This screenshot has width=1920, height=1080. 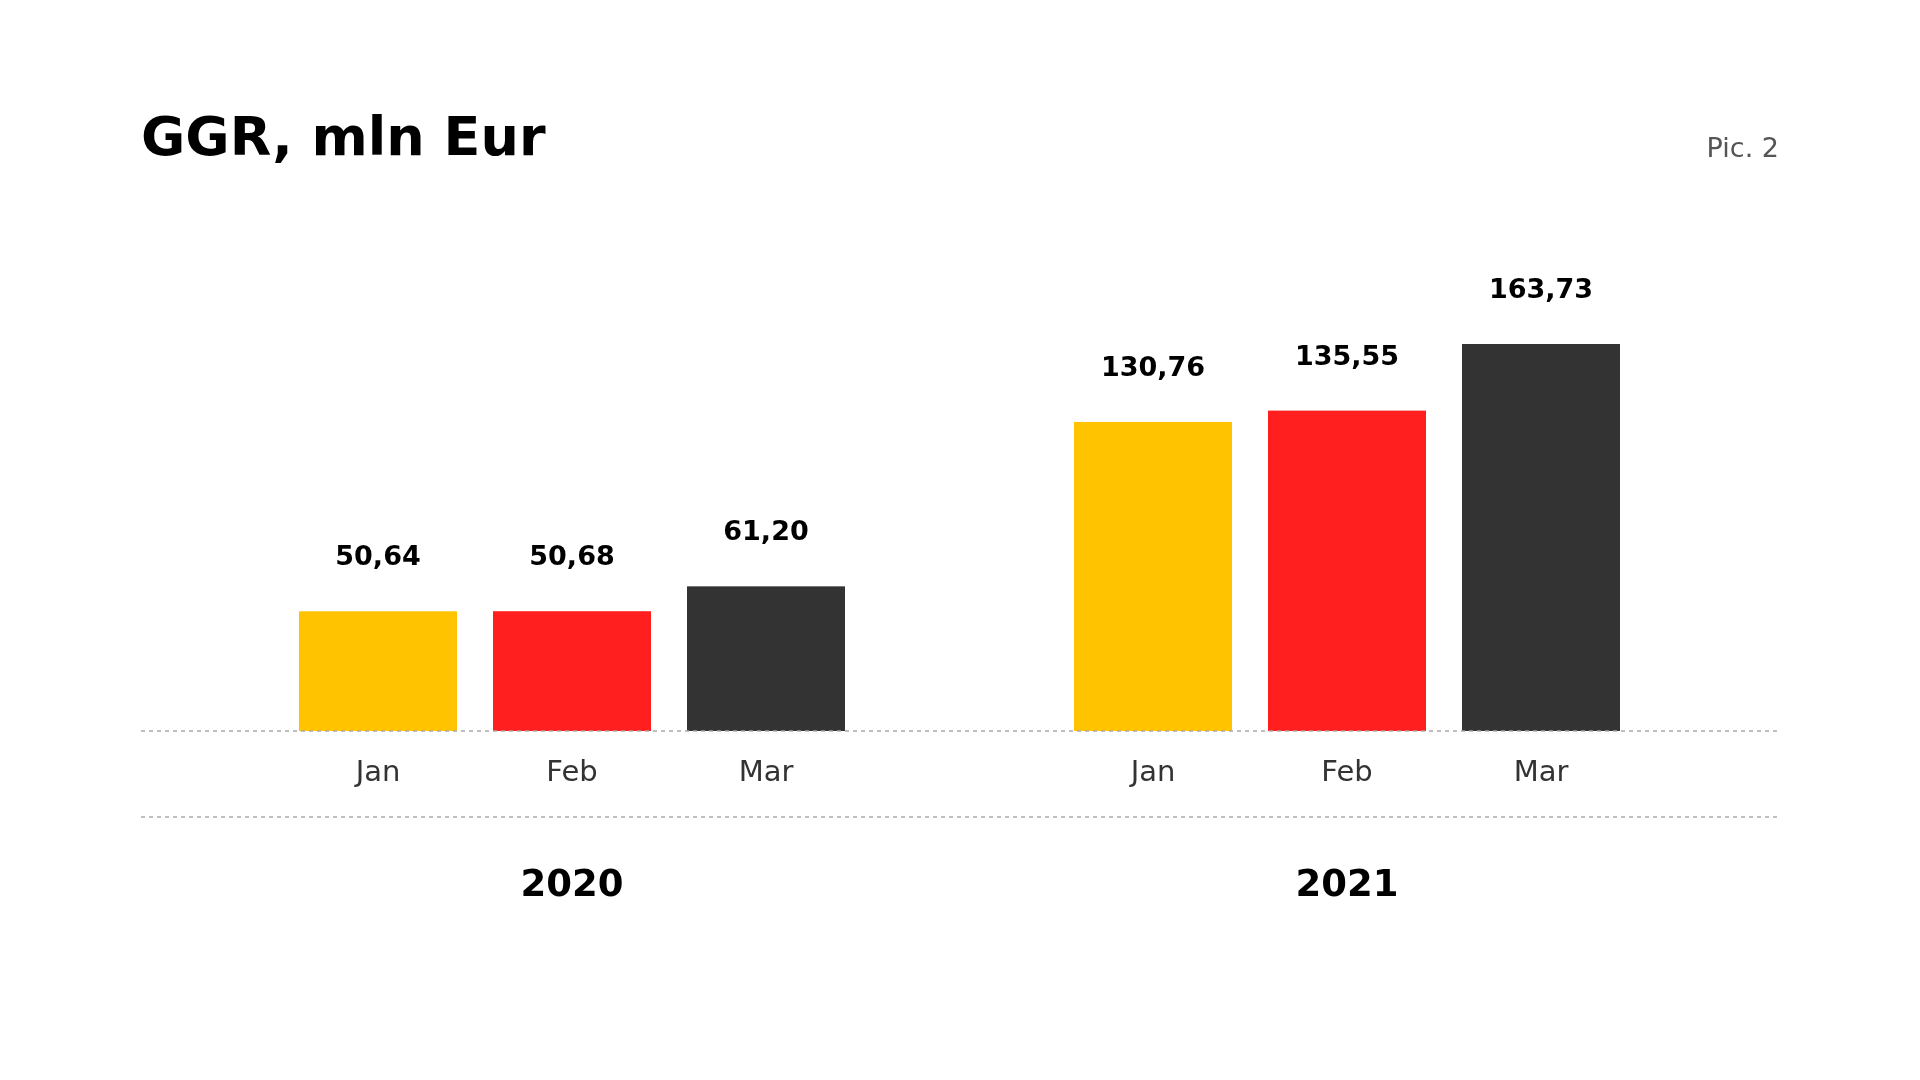 I want to click on text: 2021, so click(x=1347, y=883).